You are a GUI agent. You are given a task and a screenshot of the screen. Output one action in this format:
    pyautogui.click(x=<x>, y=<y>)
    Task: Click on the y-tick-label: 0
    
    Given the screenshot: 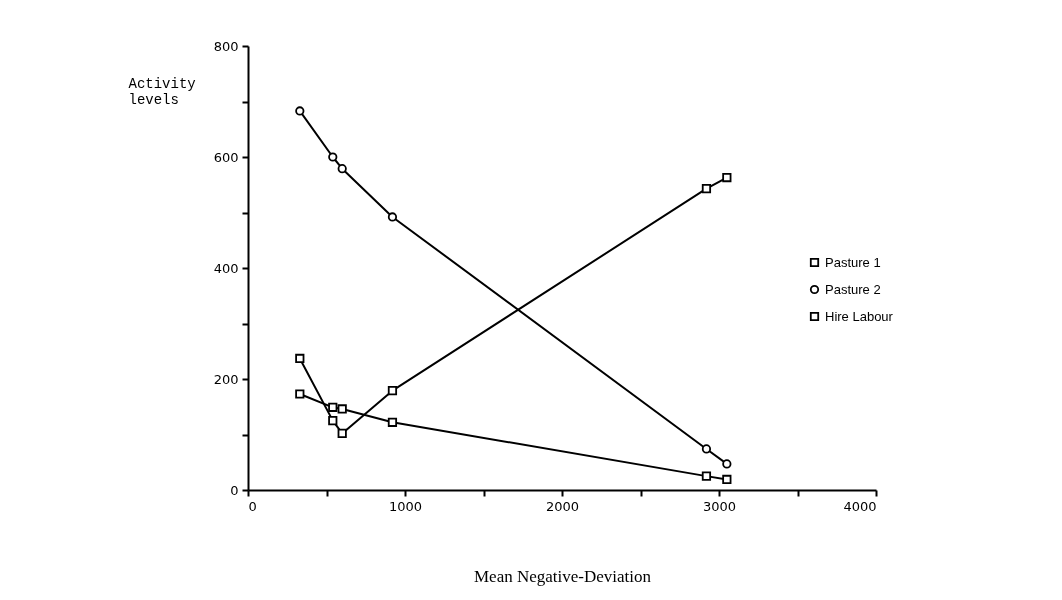 What is the action you would take?
    pyautogui.click(x=234, y=490)
    